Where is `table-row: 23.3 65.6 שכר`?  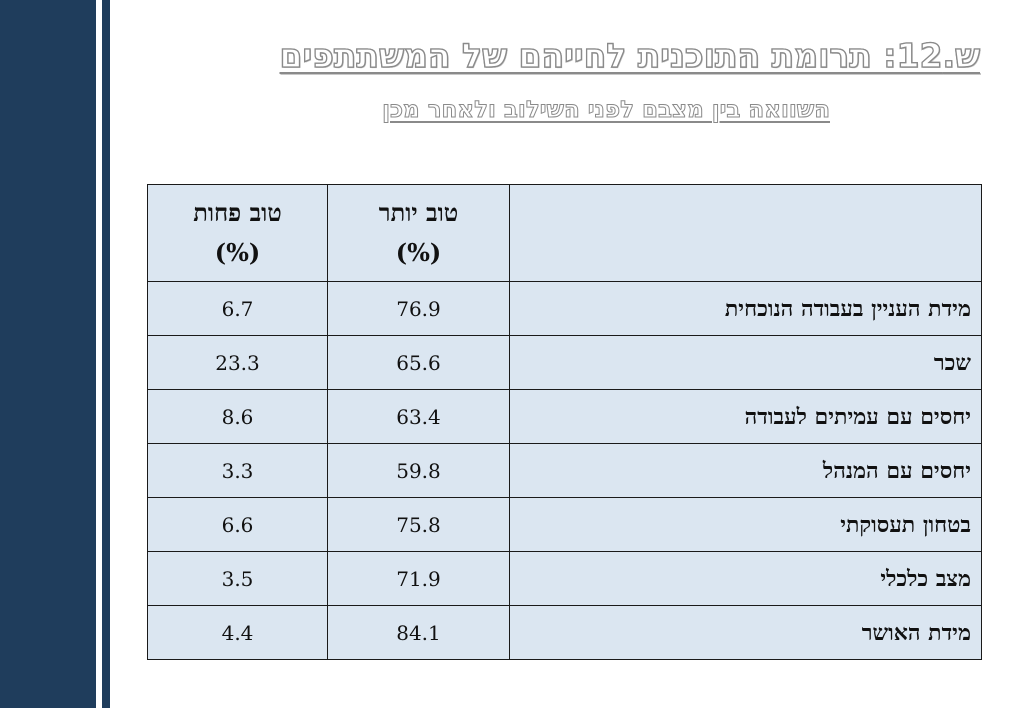 table-row: 23.3 65.6 שכר is located at coordinates (564, 362).